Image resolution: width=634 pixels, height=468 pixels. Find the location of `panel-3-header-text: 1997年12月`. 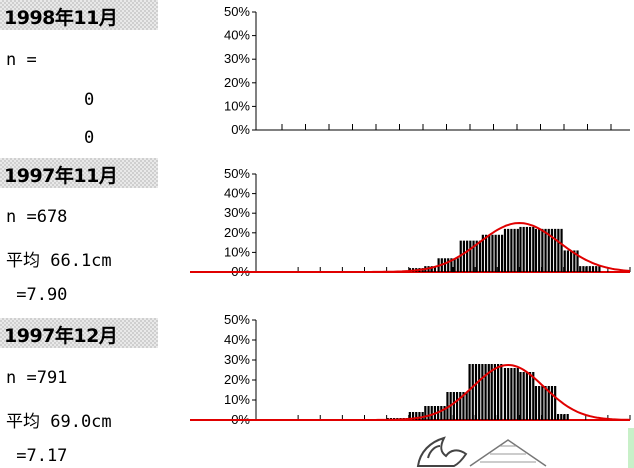

panel-3-header-text: 1997年12月 is located at coordinates (61, 336).